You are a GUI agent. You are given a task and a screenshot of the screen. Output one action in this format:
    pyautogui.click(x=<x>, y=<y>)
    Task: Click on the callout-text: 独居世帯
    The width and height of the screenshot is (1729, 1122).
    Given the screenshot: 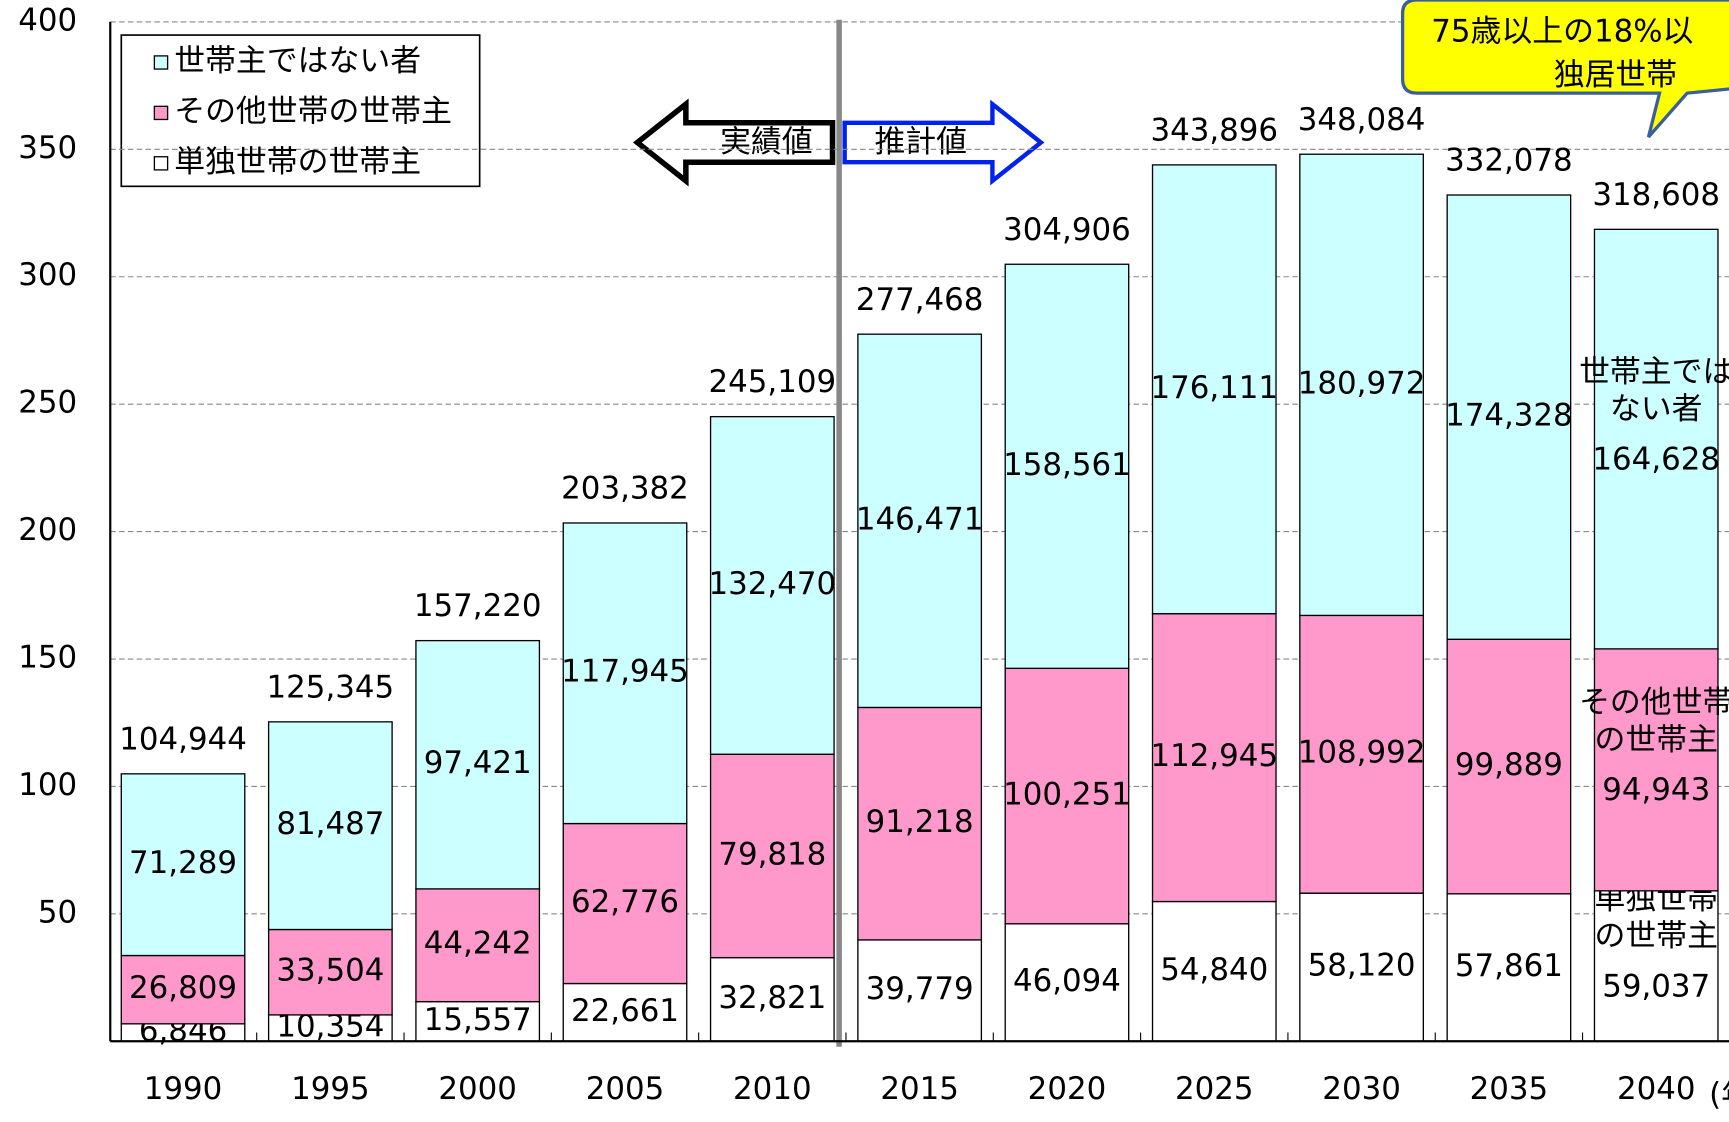 What is the action you would take?
    pyautogui.click(x=1615, y=75)
    